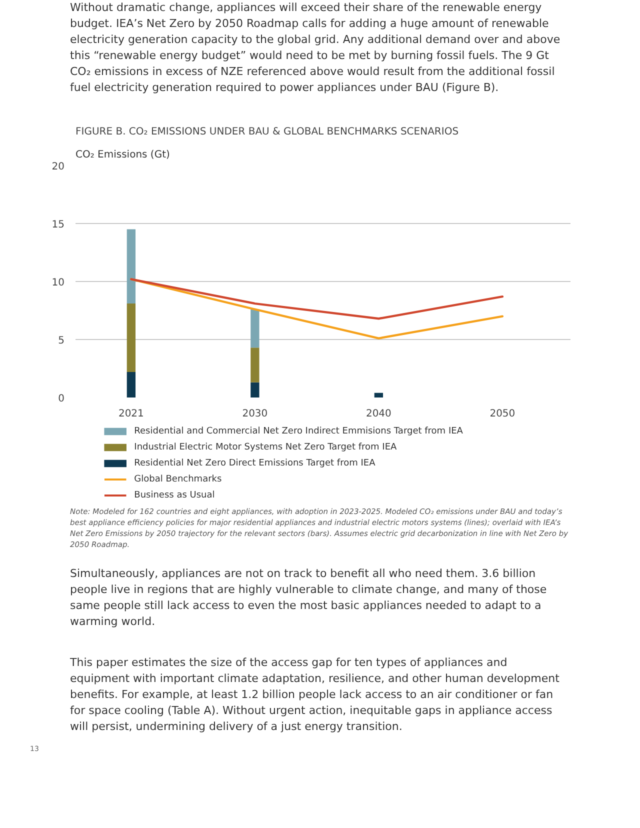  I want to click on legend-label: Global Benchmarks, so click(178, 479).